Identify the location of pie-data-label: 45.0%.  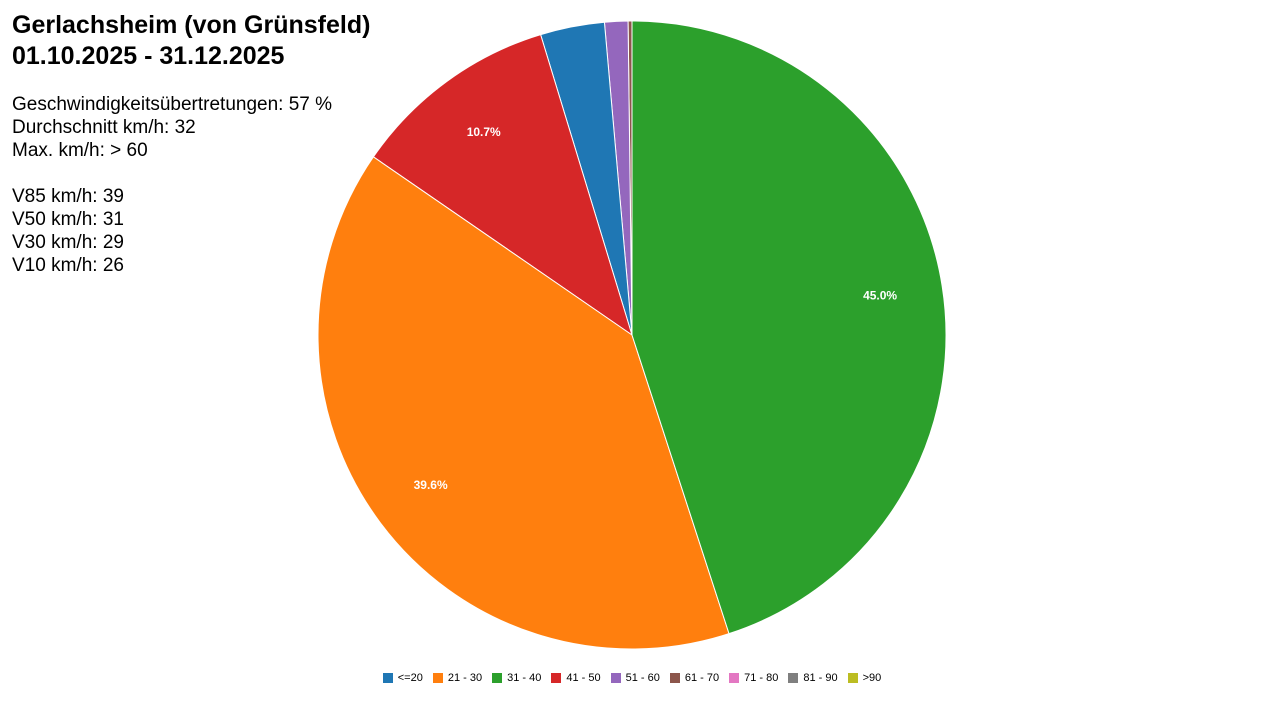
(880, 296).